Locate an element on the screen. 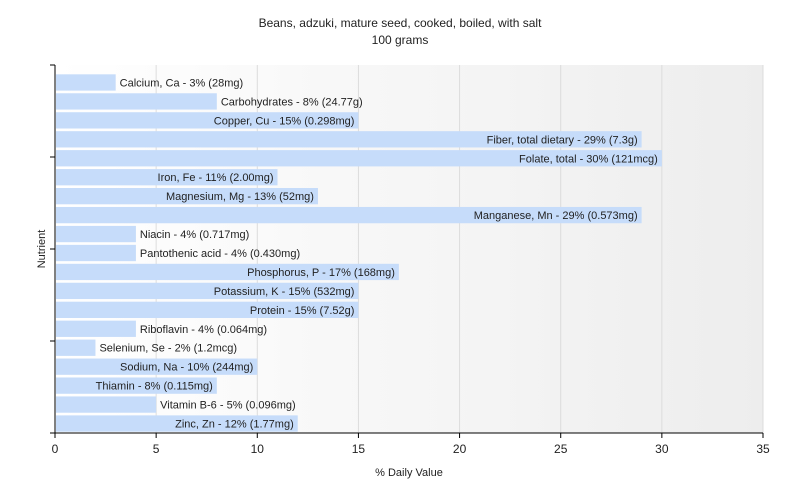 This screenshot has width=800, height=500. bar-data-label: Selenium, Se - 2% (1.2mcg) is located at coordinates (168, 349).